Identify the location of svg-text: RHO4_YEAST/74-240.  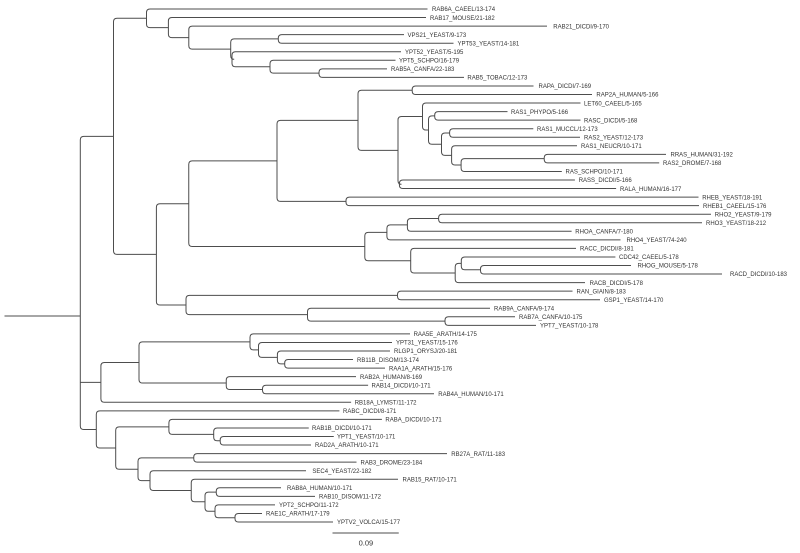
(657, 241).